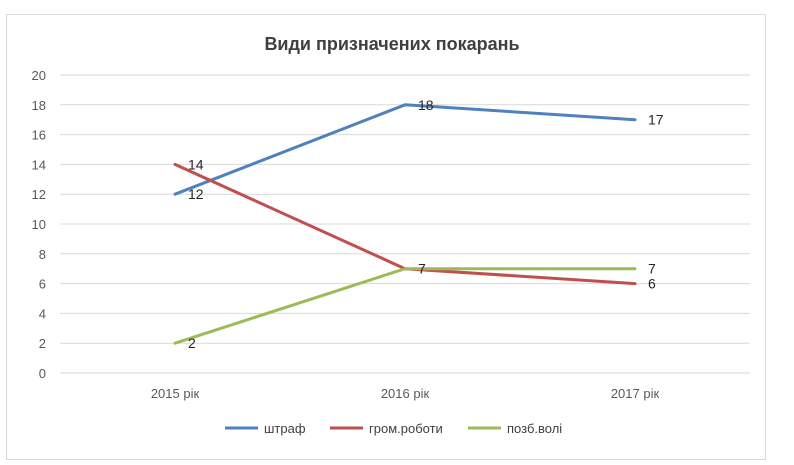 The height and width of the screenshot is (465, 794). What do you see at coordinates (196, 194) in the screenshot?
I see `data-label: 12` at bounding box center [196, 194].